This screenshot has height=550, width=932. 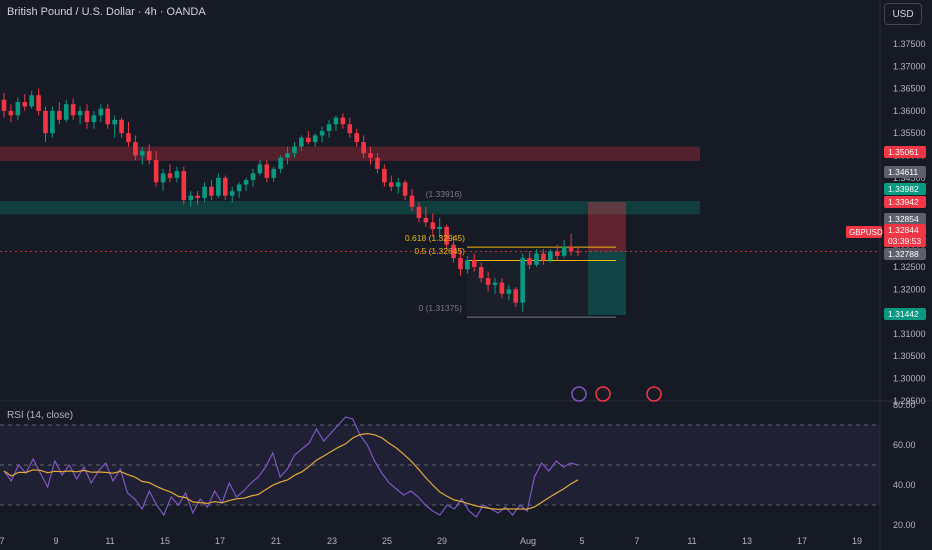 What do you see at coordinates (909, 89) in the screenshot?
I see `price-axis-label: 1.36500` at bounding box center [909, 89].